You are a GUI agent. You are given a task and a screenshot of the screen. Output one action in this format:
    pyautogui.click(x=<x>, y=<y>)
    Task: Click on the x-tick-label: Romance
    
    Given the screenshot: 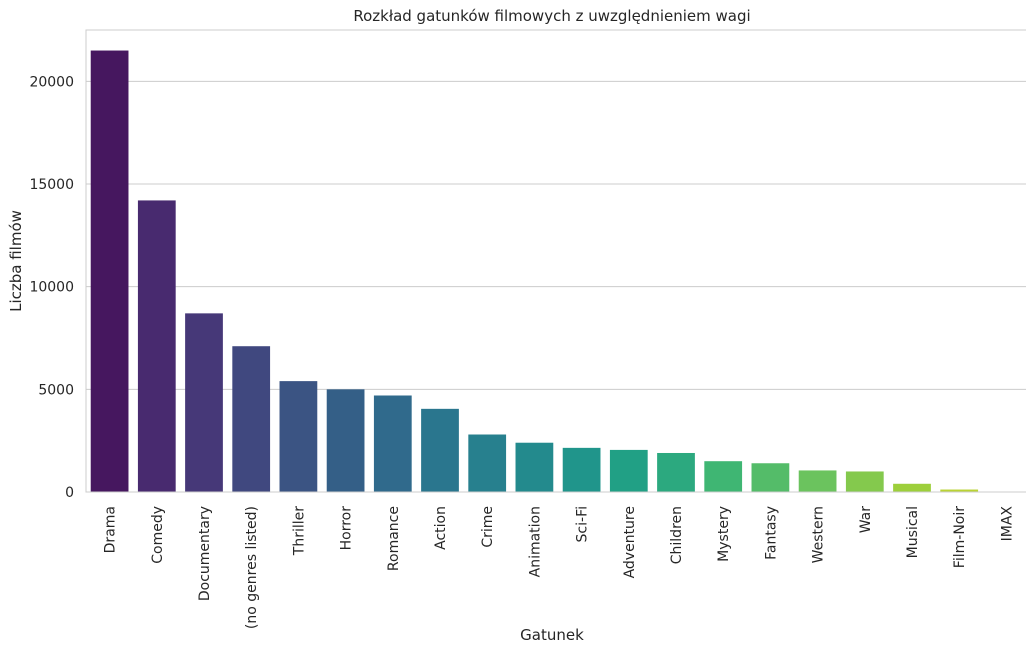 What is the action you would take?
    pyautogui.click(x=394, y=538)
    